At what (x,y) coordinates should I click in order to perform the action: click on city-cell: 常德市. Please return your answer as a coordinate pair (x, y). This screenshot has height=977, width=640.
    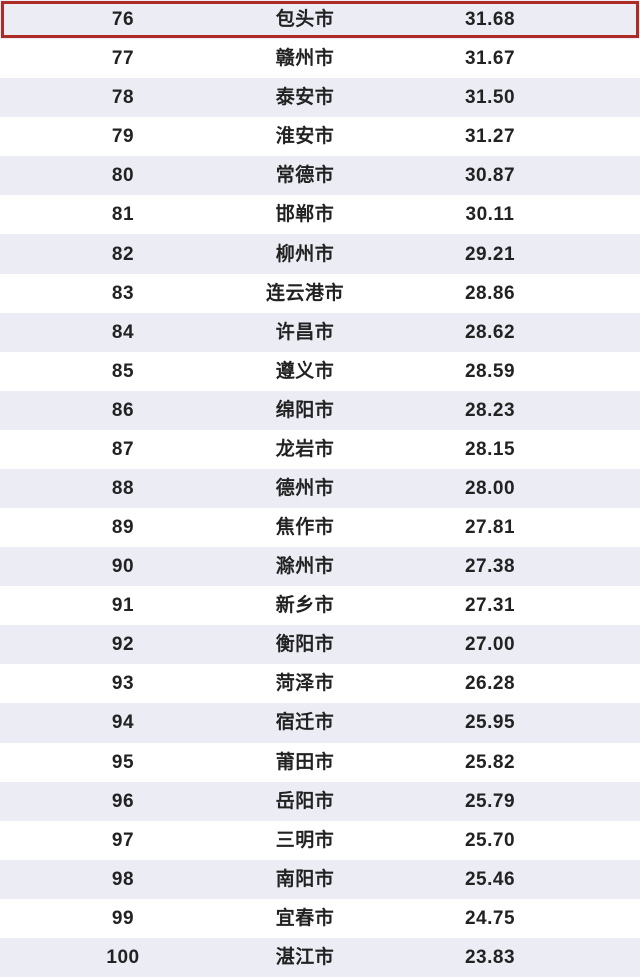
    Looking at the image, I should click on (305, 176).